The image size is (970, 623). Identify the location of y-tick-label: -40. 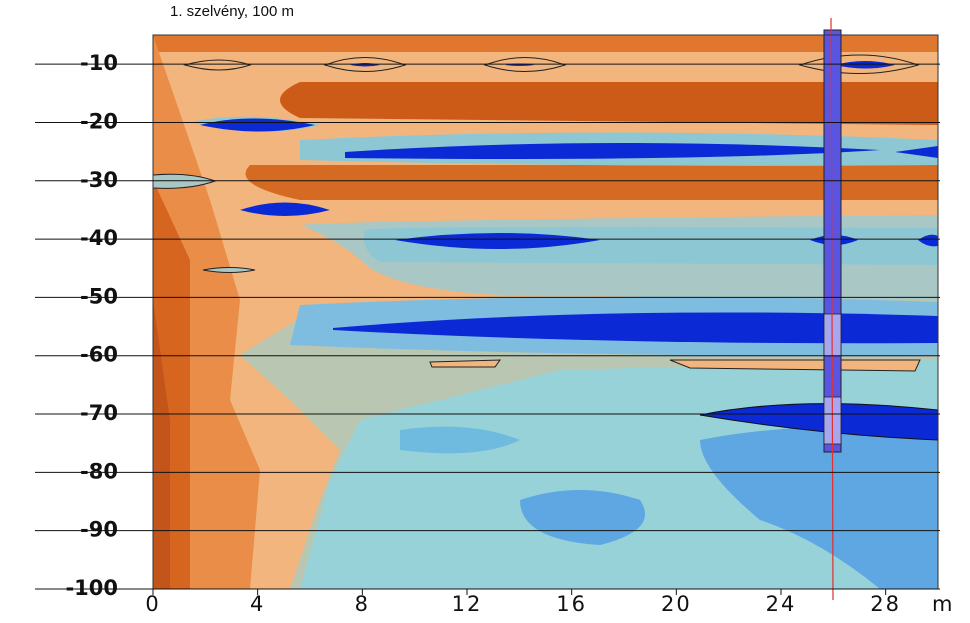
(99, 238).